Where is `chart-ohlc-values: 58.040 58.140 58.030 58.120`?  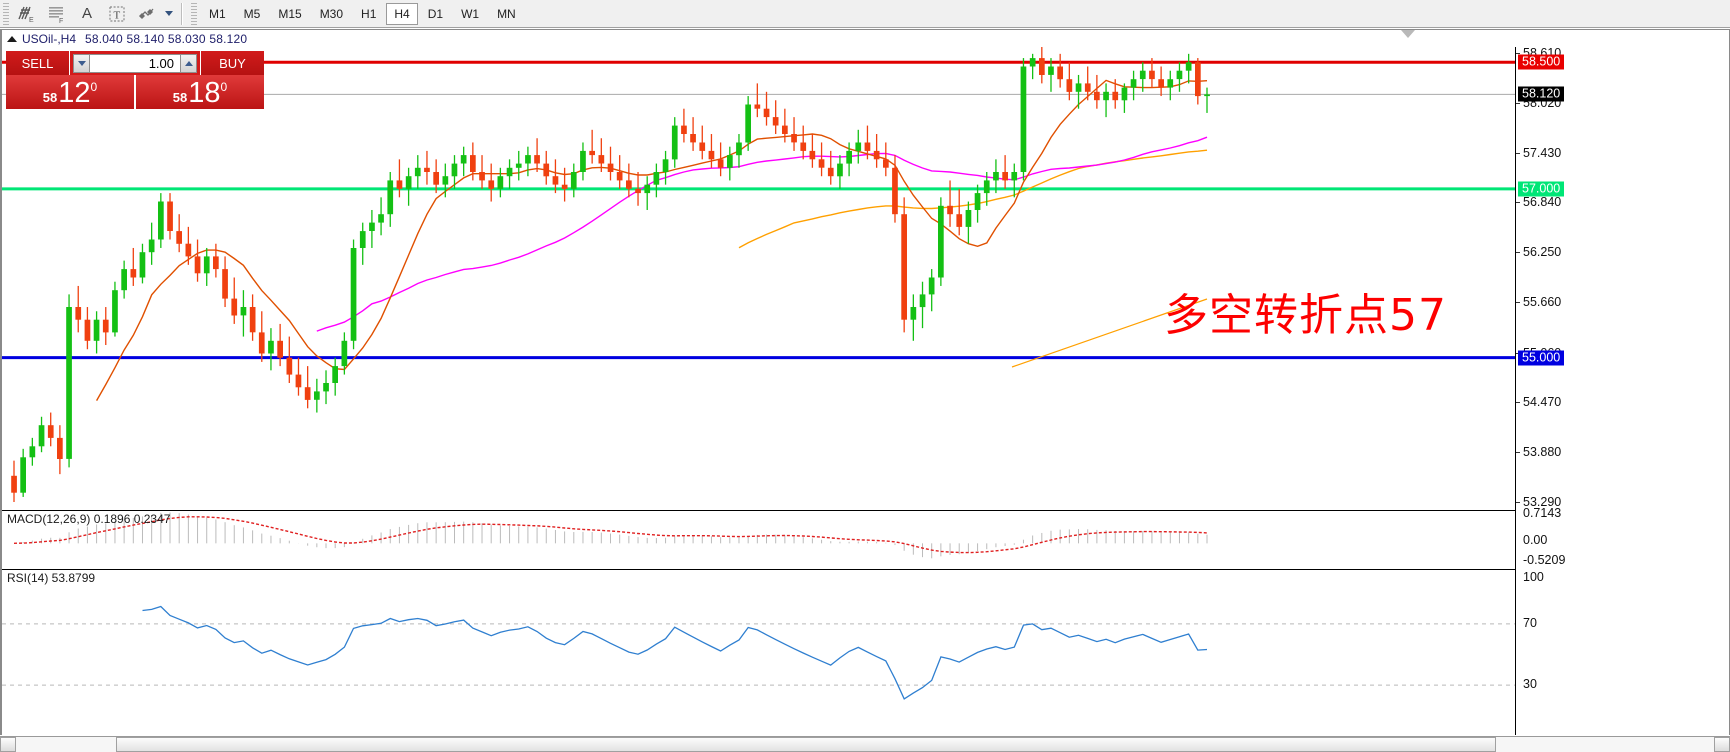
chart-ohlc-values: 58.040 58.140 58.030 58.120 is located at coordinates (166, 38).